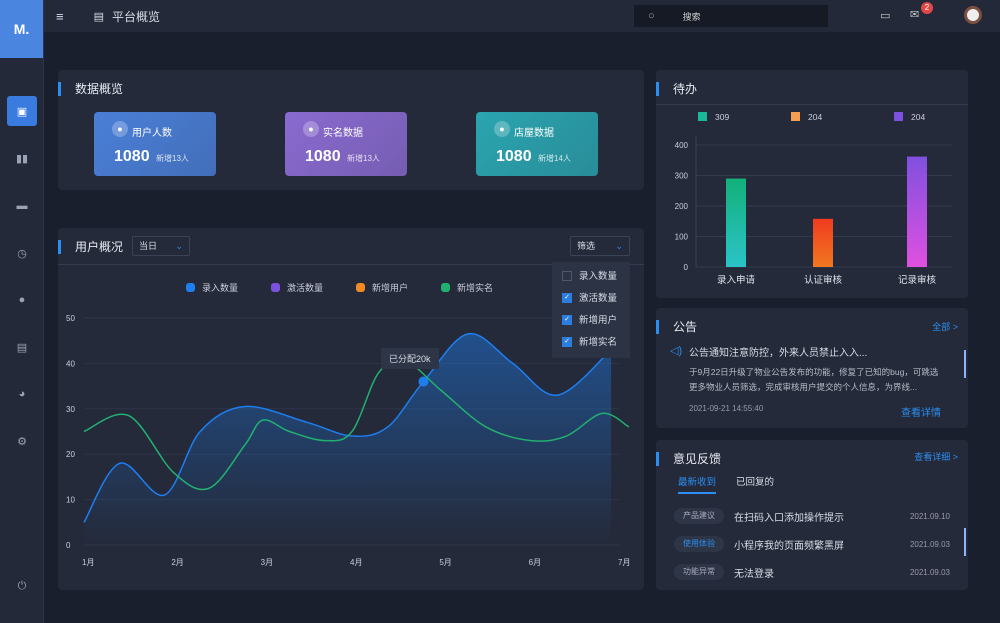 The image size is (1000, 623). I want to click on clock-icon: ◷, so click(22, 253).